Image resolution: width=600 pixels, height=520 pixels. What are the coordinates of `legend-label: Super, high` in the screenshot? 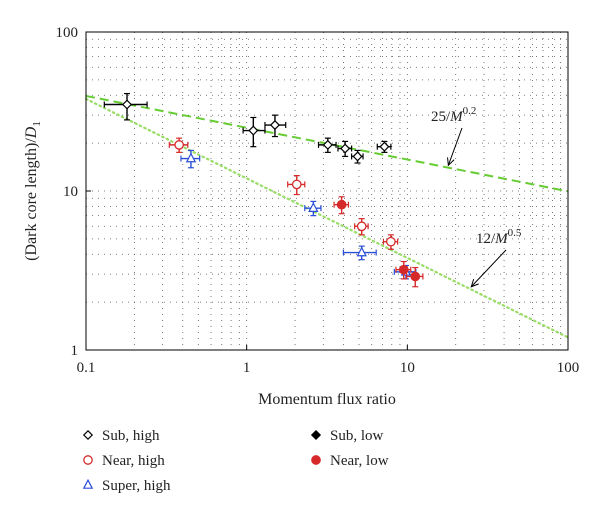 It's located at (136, 486).